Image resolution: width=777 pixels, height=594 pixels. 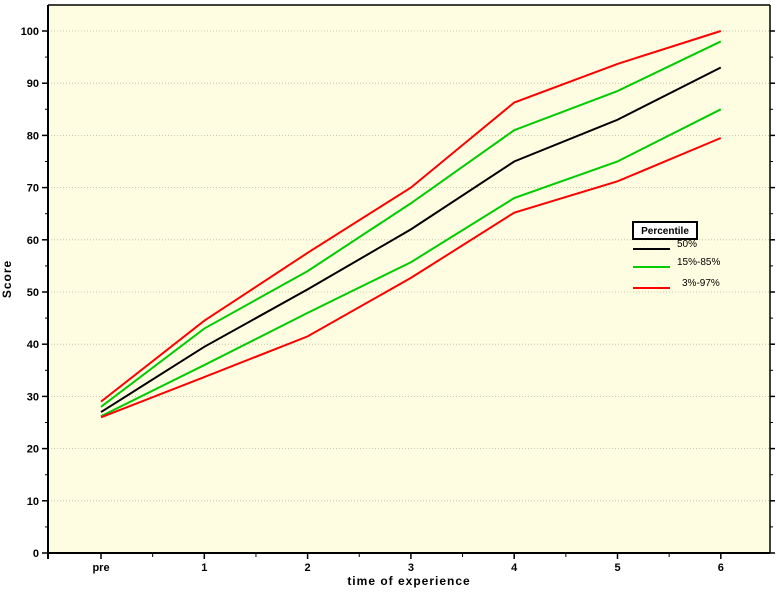 What do you see at coordinates (33, 345) in the screenshot?
I see `y-tick-label: 40` at bounding box center [33, 345].